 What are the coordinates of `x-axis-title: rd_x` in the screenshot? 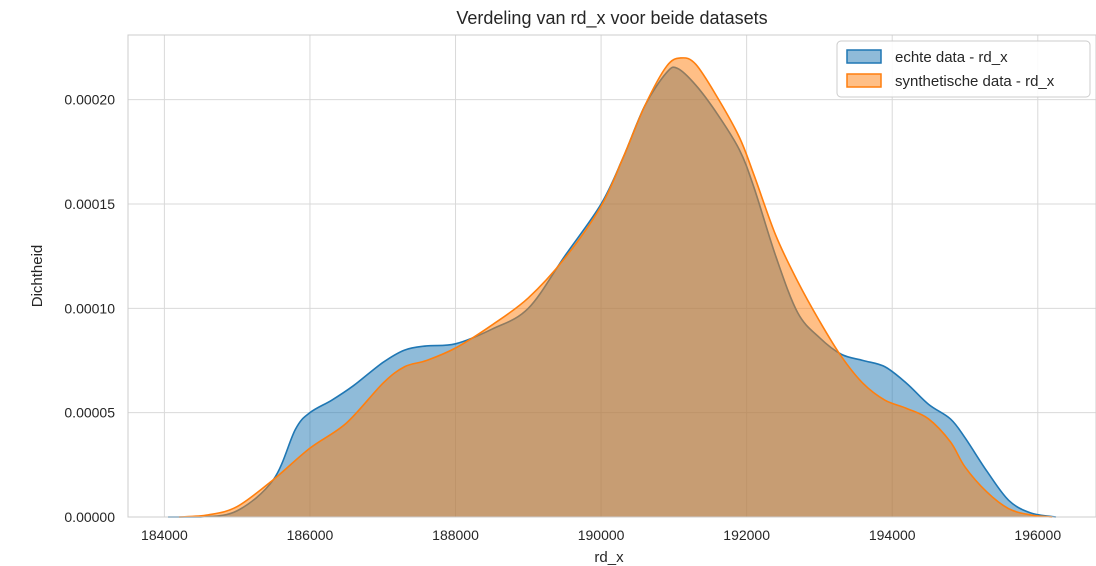 It's located at (609, 557).